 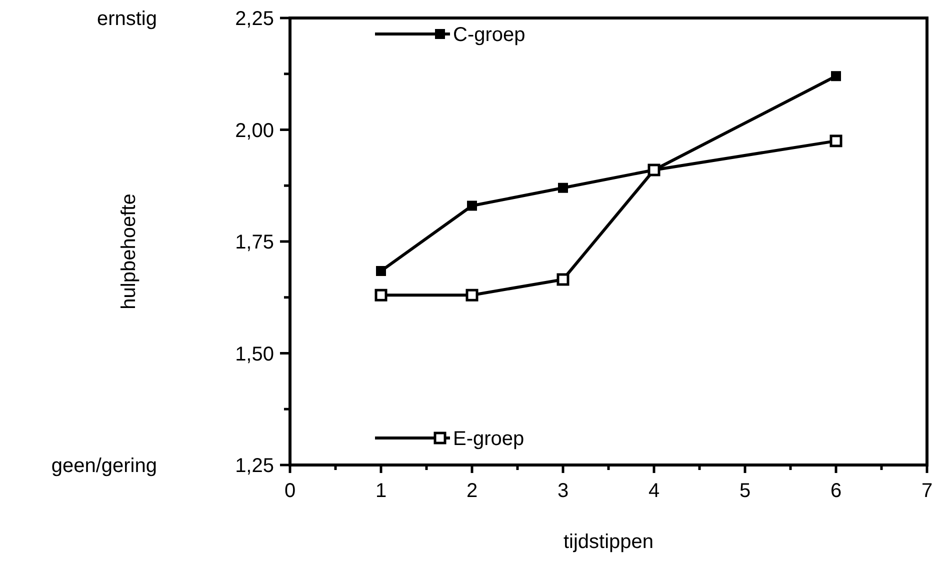 I want to click on legend-label: E-groep, so click(x=488, y=439).